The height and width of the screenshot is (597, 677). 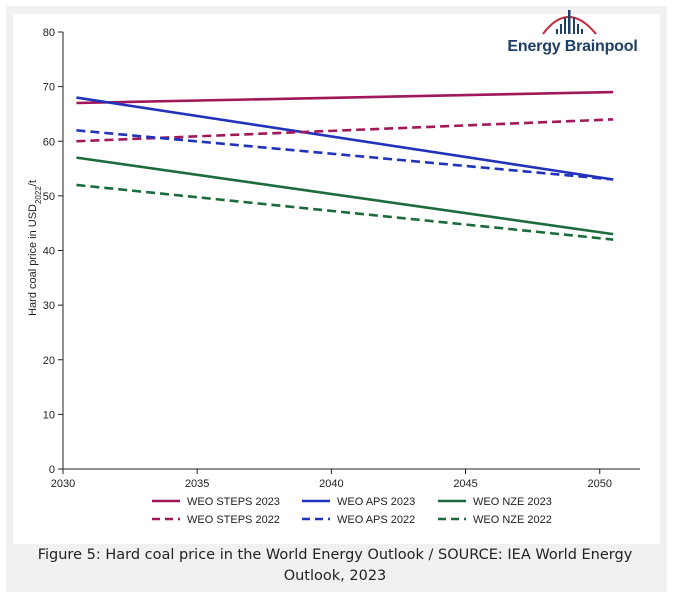 What do you see at coordinates (376, 520) in the screenshot?
I see `legend-label: WEO APS 2022` at bounding box center [376, 520].